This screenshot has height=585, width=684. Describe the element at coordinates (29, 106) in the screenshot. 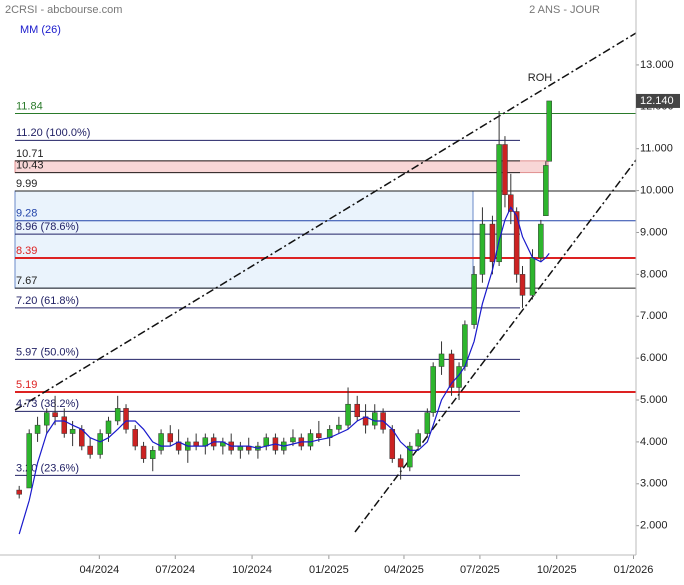

I see `level-label: 11.84` at that location.